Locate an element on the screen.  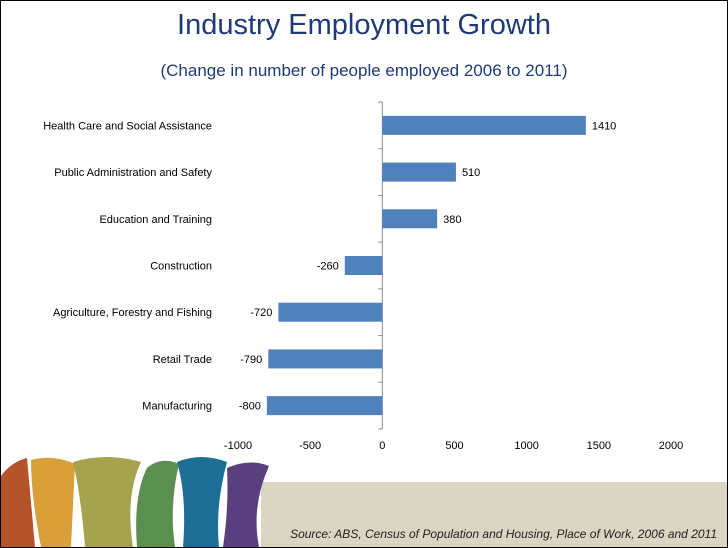
category-label-5: Retail Trade is located at coordinates (182, 360).